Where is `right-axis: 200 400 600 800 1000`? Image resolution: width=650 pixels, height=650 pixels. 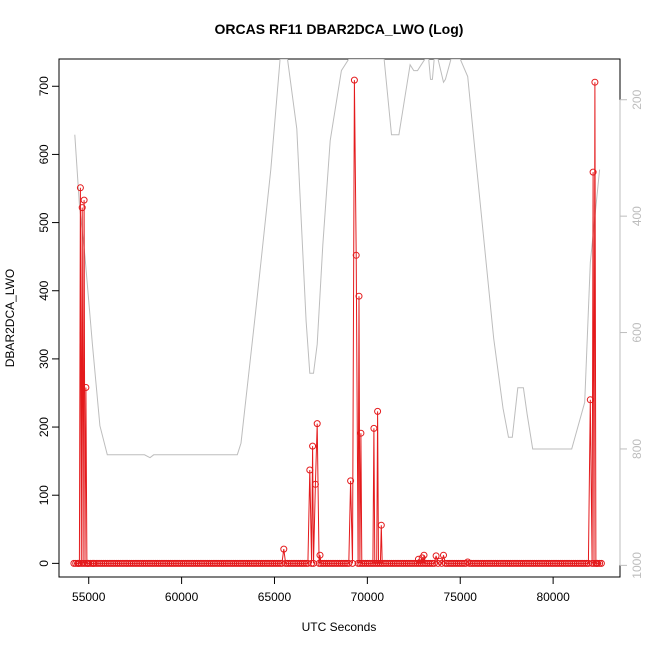 right-axis: 200 400 600 800 1000 is located at coordinates (631, 334).